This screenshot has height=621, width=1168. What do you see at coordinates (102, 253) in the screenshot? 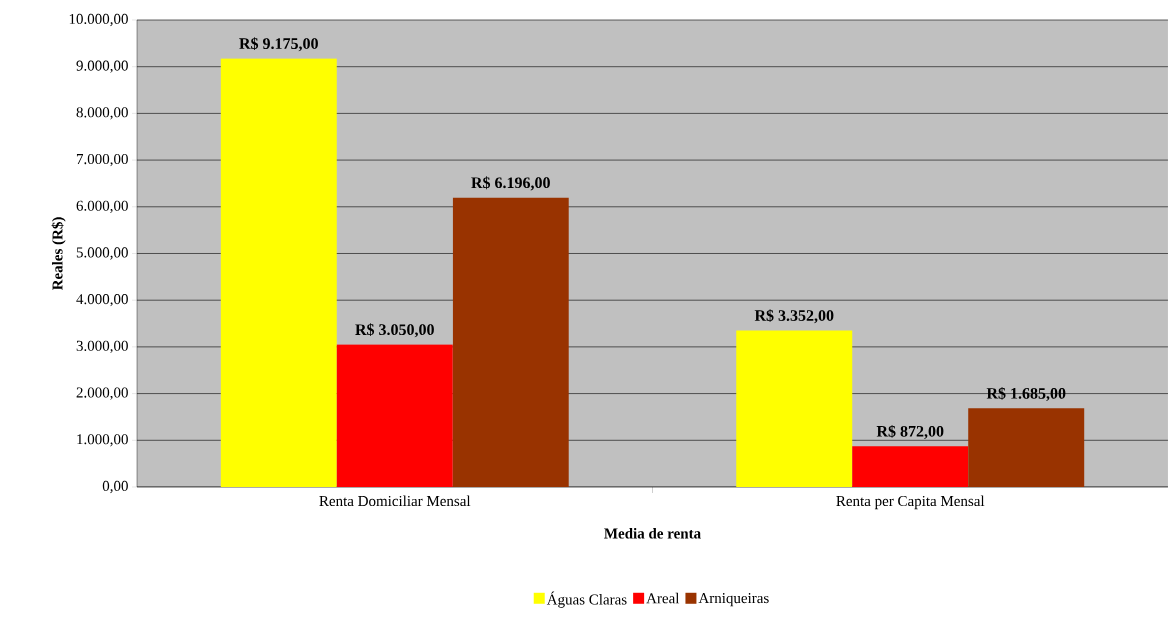
I see `y-tick-label: 5.000,00` at bounding box center [102, 253].